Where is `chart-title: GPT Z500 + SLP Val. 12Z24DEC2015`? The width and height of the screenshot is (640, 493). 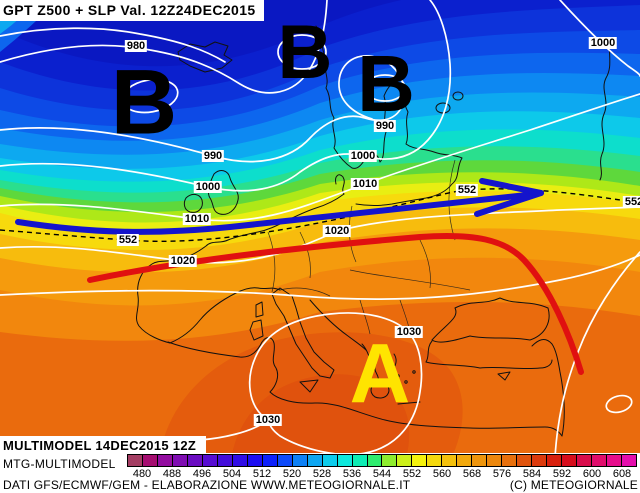 chart-title: GPT Z500 + SLP Val. 12Z24DEC2015 is located at coordinates (132, 10).